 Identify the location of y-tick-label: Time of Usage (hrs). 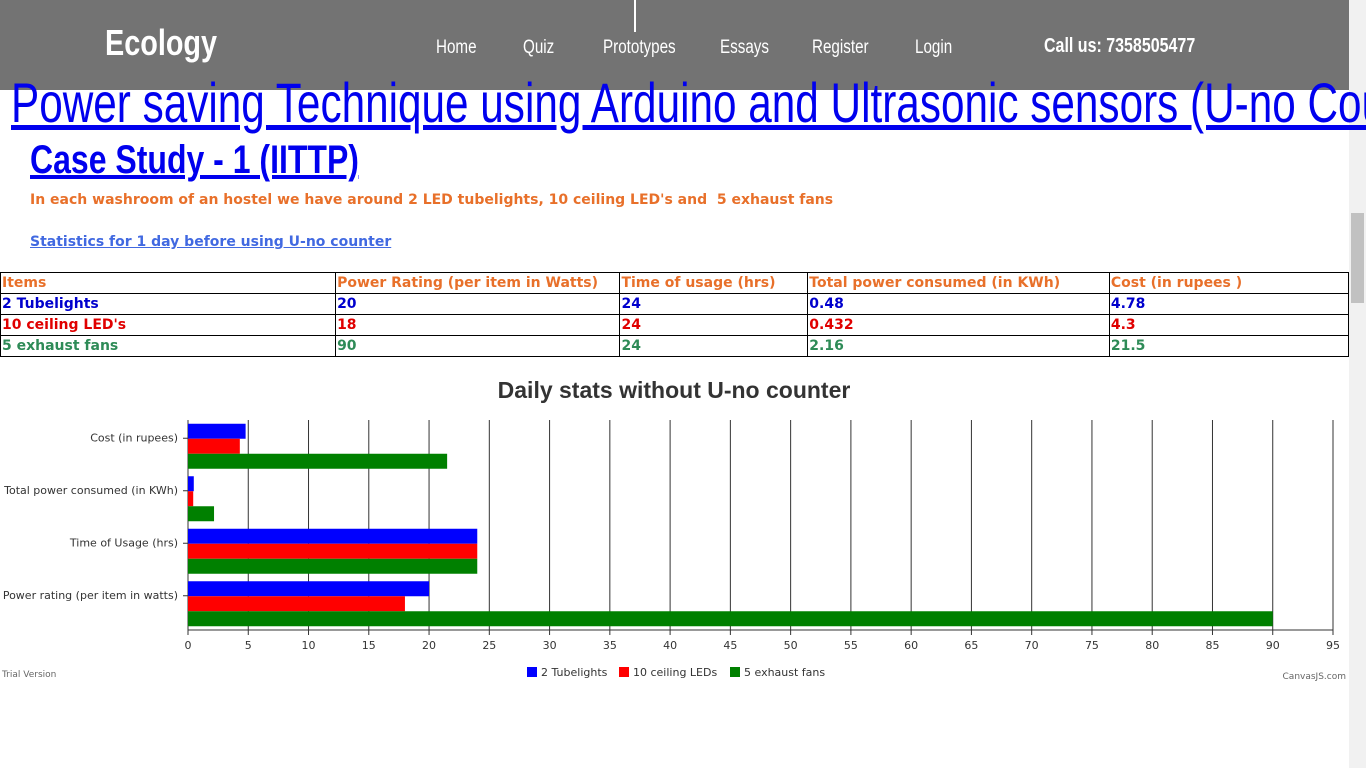
(123, 542).